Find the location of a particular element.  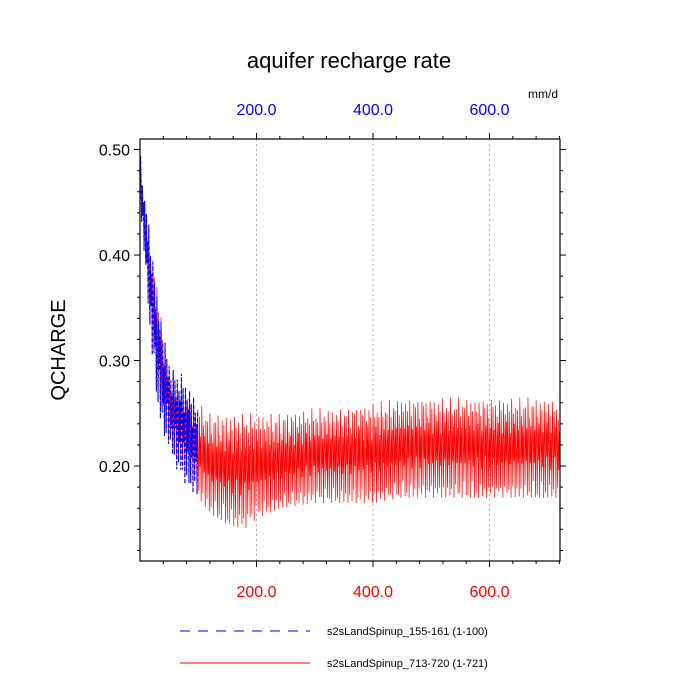

legend-label-red: s2sLandSpinup_713-720 (1-721) is located at coordinates (407, 664).